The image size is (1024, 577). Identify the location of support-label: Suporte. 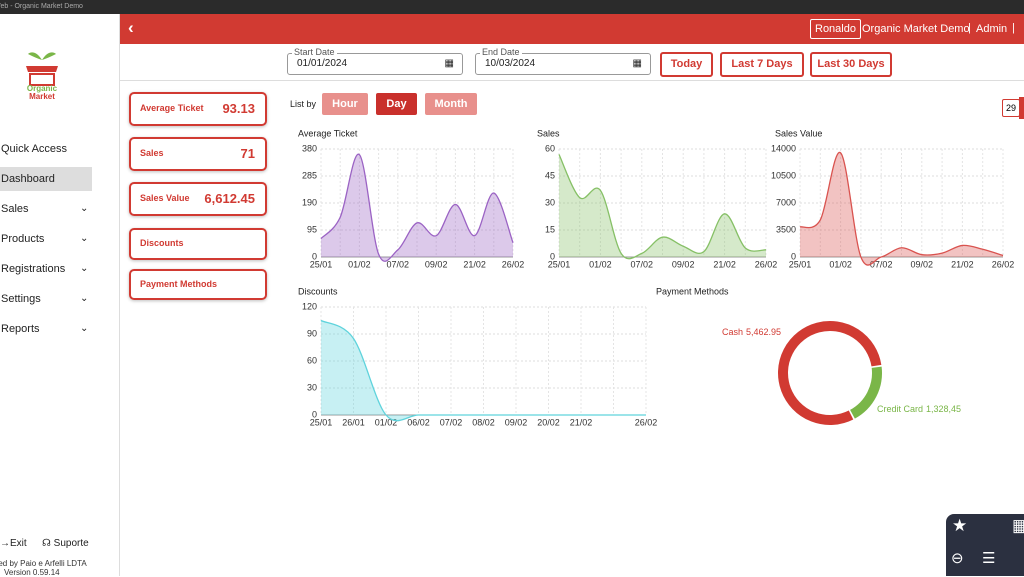
(71, 543).